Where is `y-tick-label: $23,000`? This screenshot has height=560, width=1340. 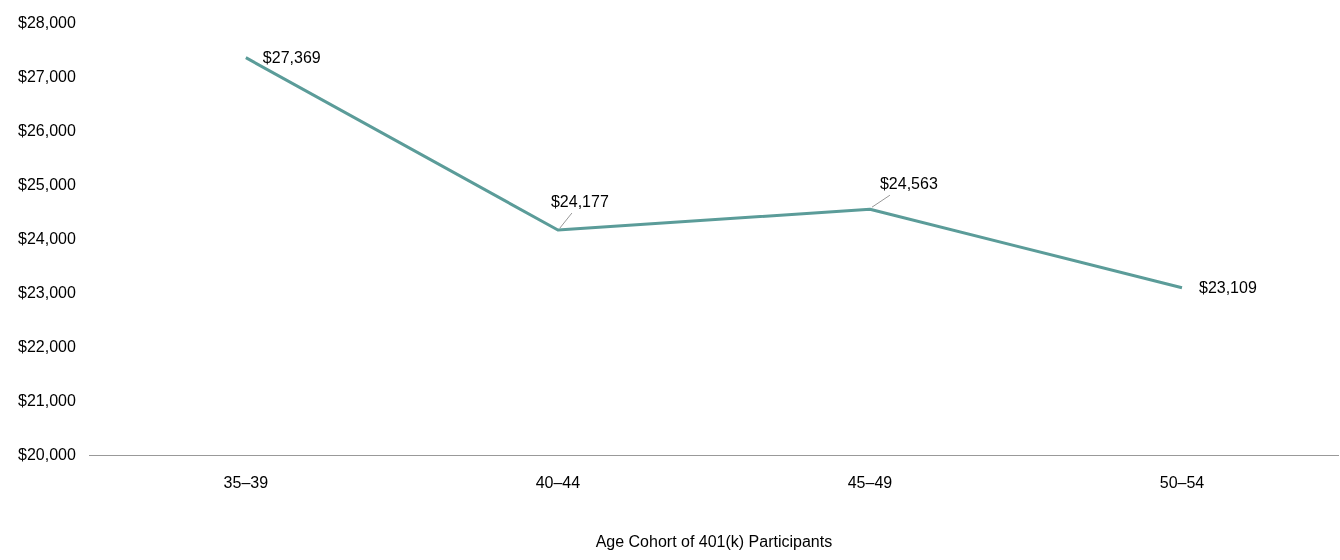
y-tick-label: $23,000 is located at coordinates (46, 293).